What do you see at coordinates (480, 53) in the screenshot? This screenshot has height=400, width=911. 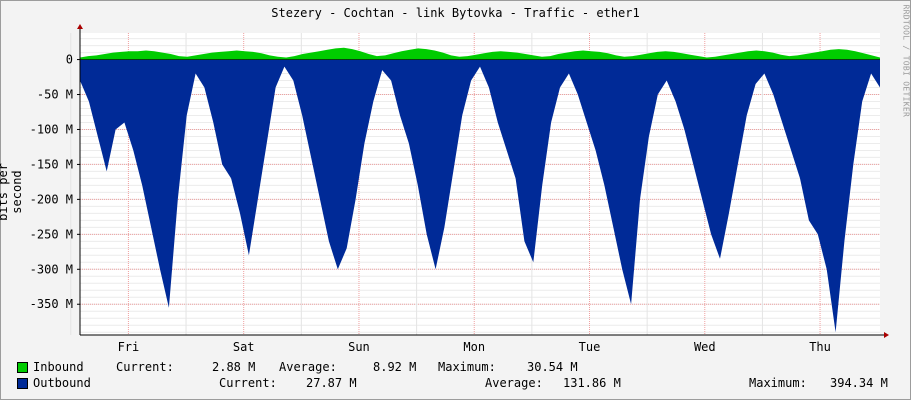 I see `inbound-area` at bounding box center [480, 53].